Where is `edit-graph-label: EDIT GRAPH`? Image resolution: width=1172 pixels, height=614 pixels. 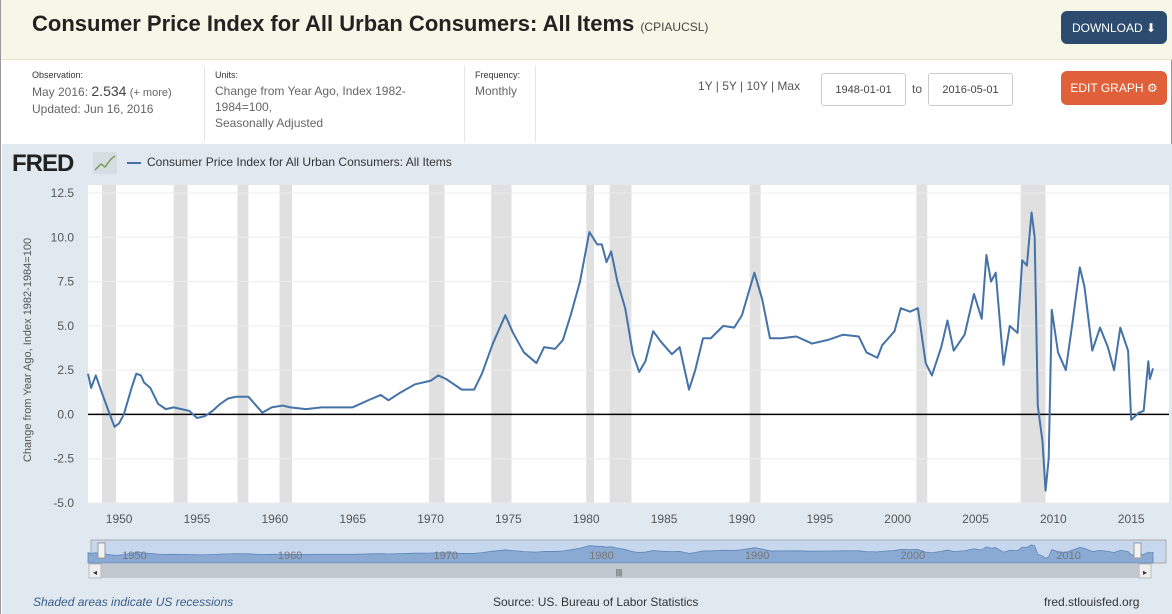 edit-graph-label: EDIT GRAPH is located at coordinates (1107, 88).